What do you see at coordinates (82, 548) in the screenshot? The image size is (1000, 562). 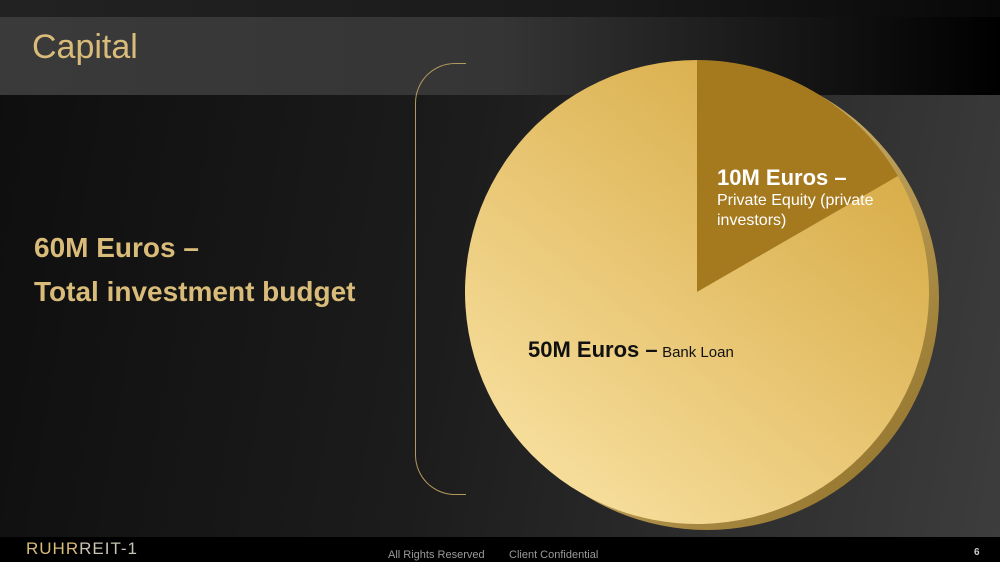 I see `company-logo: RUHRREIT-1` at bounding box center [82, 548].